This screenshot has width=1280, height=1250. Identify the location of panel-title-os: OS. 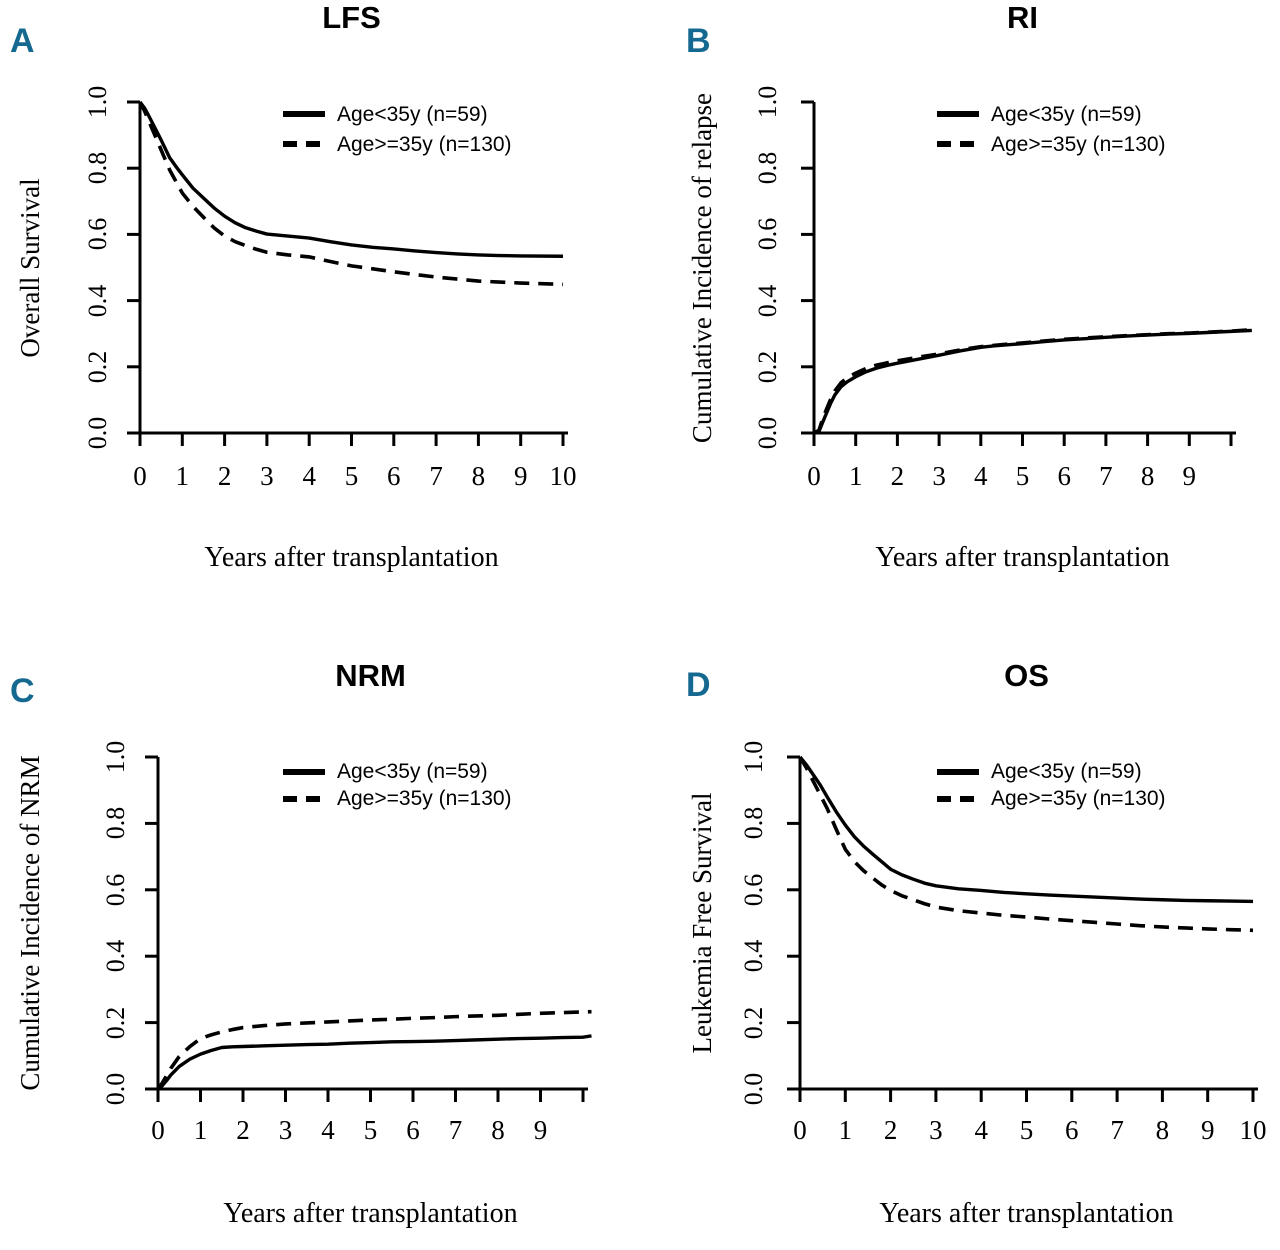
(1026, 675).